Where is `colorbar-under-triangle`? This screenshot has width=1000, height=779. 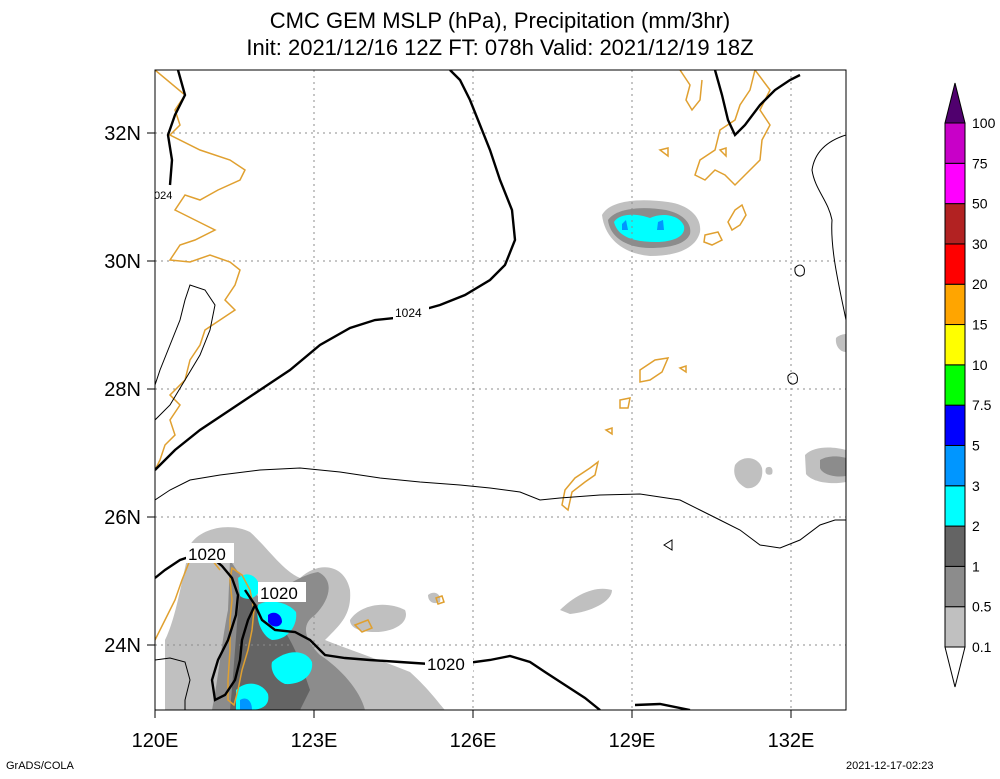
colorbar-under-triangle is located at coordinates (955, 667).